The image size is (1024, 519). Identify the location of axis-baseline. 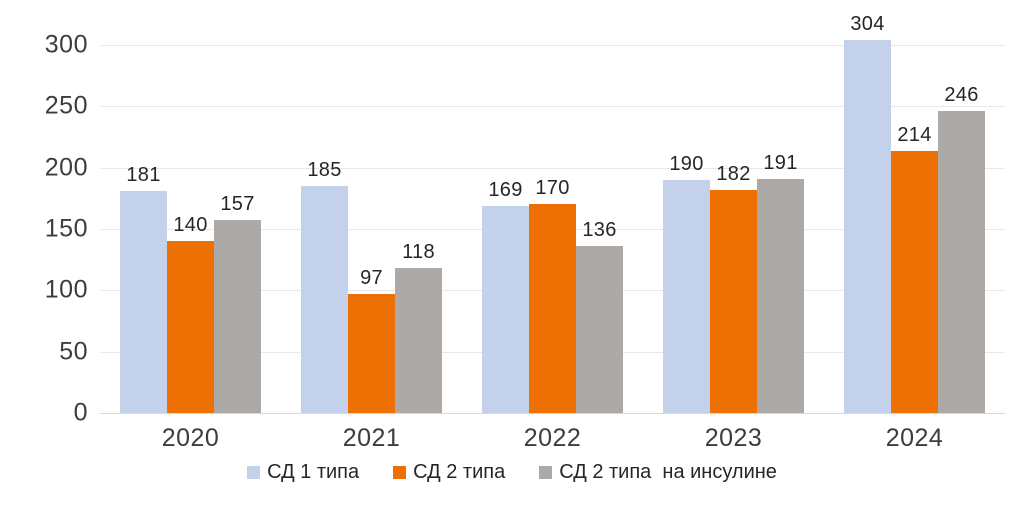
(552, 413).